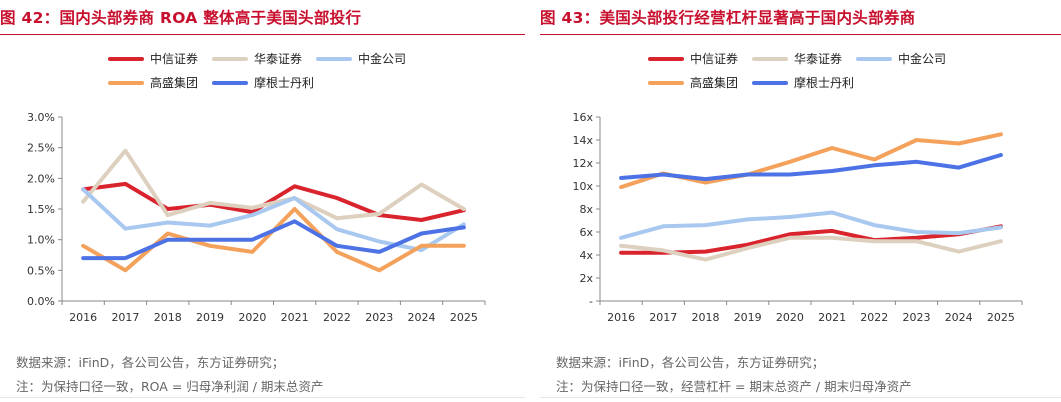  Describe the element at coordinates (582, 186) in the screenshot. I see `y-tick-label: 10x` at that location.